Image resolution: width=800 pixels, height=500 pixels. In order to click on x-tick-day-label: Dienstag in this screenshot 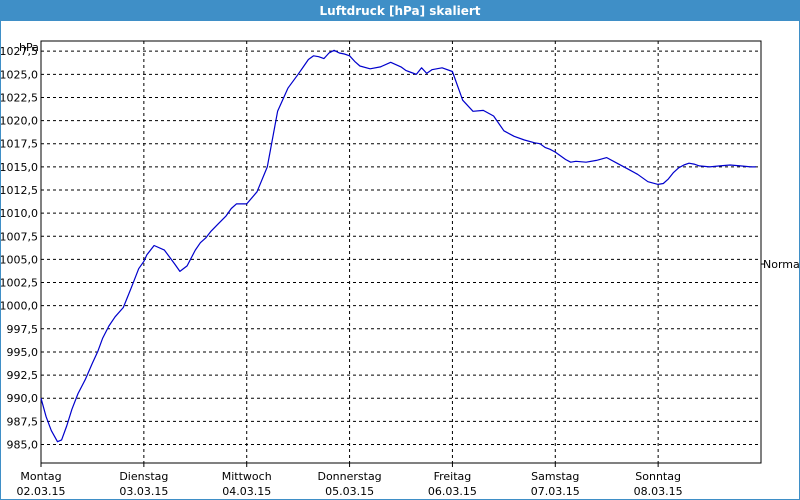, I will do `click(143, 476)`.